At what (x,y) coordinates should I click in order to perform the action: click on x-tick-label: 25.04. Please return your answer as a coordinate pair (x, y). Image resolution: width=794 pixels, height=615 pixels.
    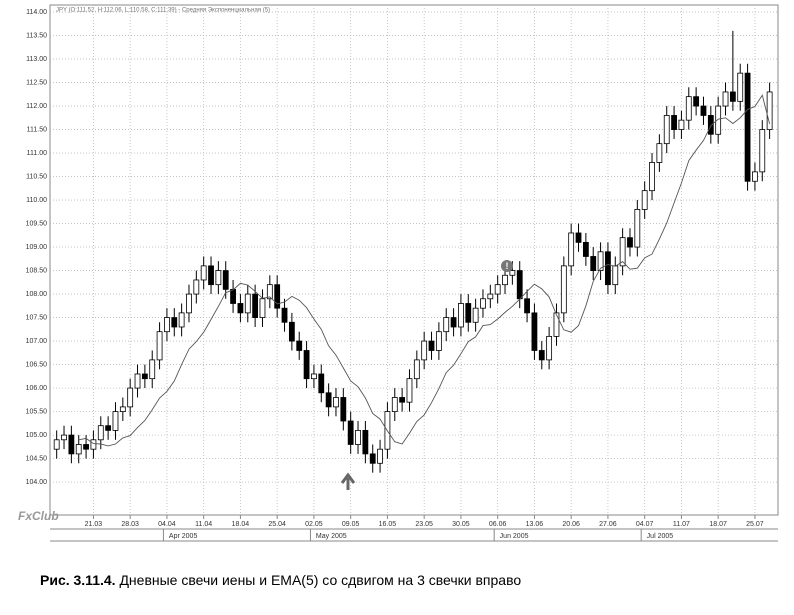
    Looking at the image, I should click on (277, 524).